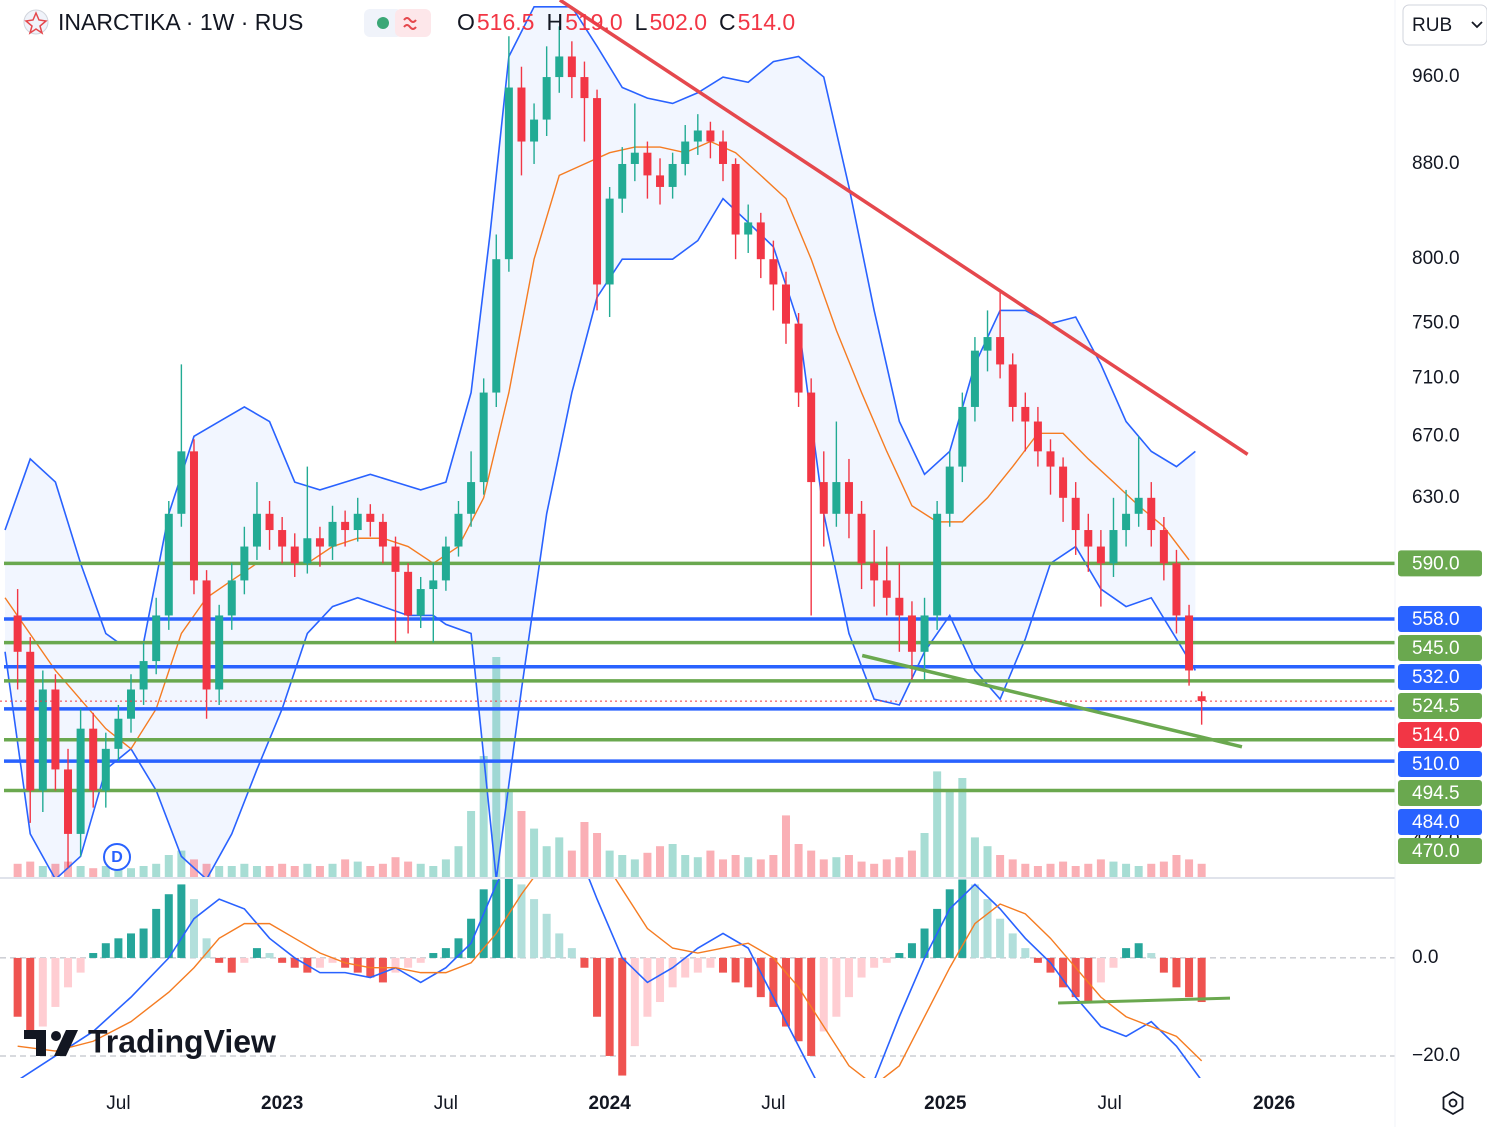  I want to click on ohlc-value: 514.0, so click(767, 22).